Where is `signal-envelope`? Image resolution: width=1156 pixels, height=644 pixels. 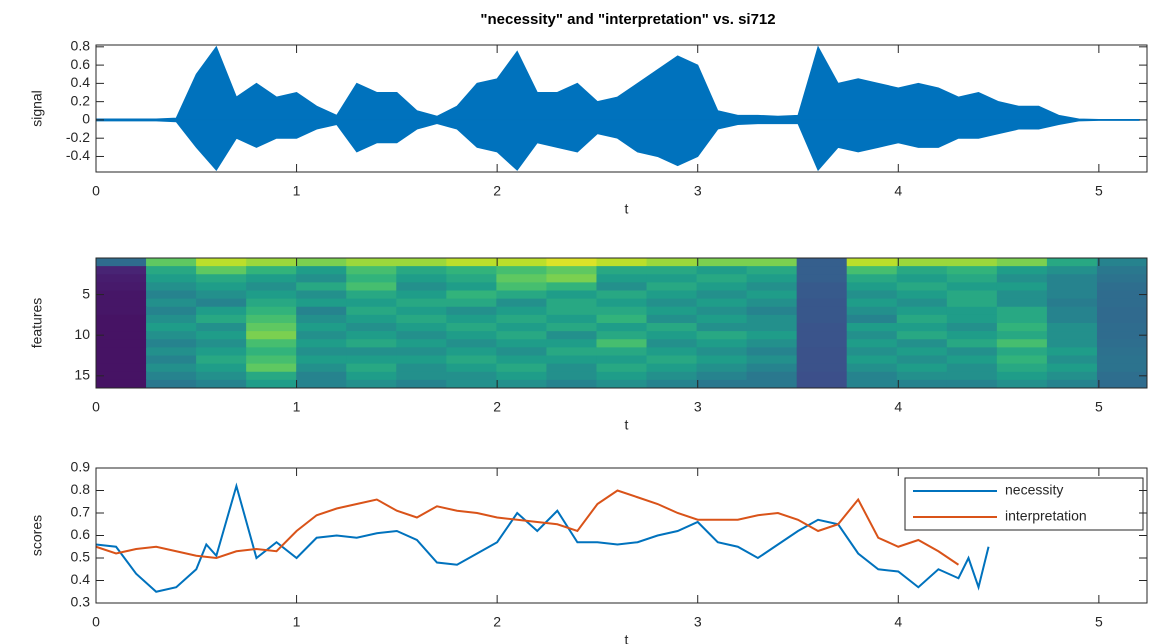 signal-envelope is located at coordinates (617, 83).